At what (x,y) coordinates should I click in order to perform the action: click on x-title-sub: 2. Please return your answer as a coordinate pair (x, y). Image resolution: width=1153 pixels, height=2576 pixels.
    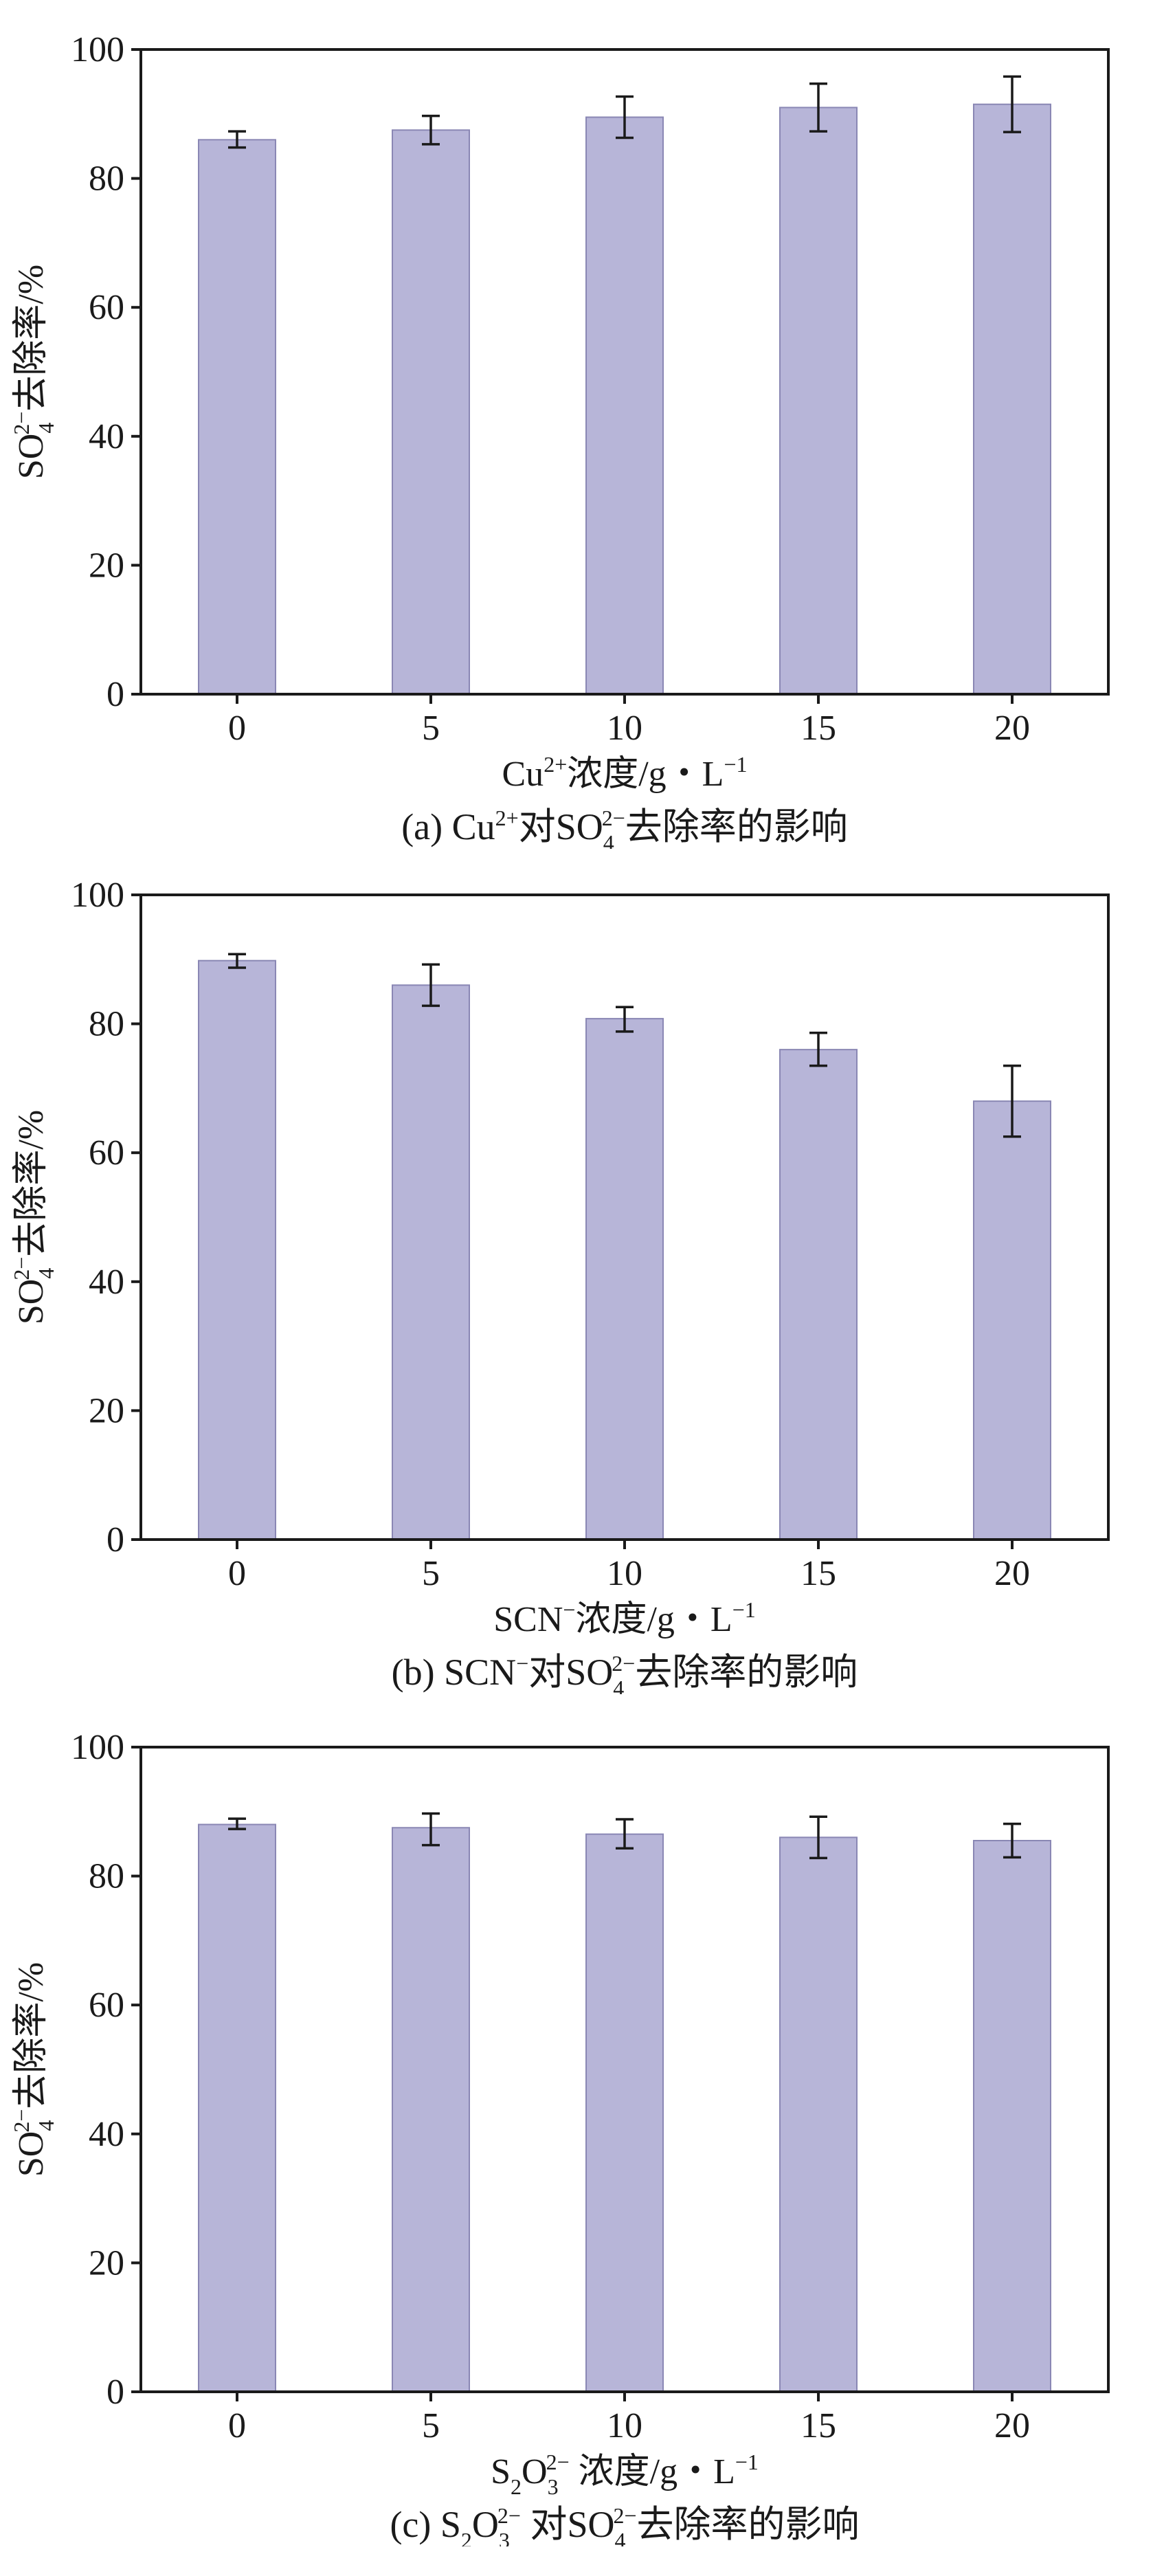
    Looking at the image, I should click on (516, 2486).